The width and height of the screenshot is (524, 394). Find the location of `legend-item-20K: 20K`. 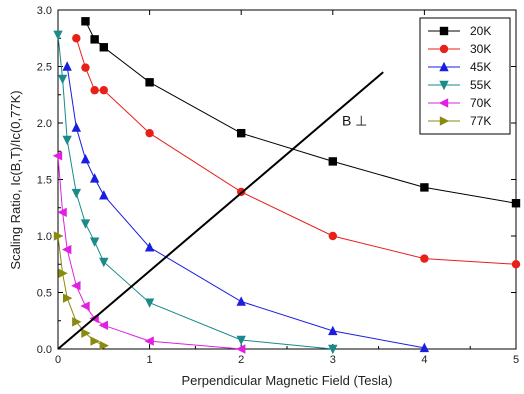

legend-item-20K: 20K is located at coordinates (459, 31).